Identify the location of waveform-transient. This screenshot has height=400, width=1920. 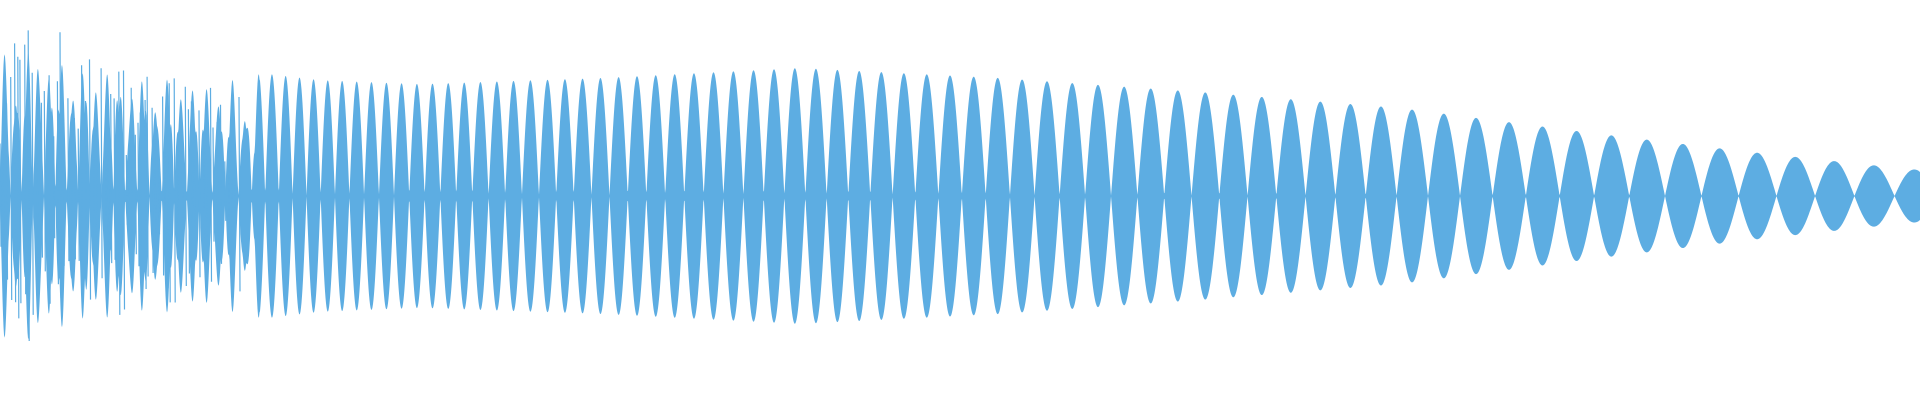
(120, 186).